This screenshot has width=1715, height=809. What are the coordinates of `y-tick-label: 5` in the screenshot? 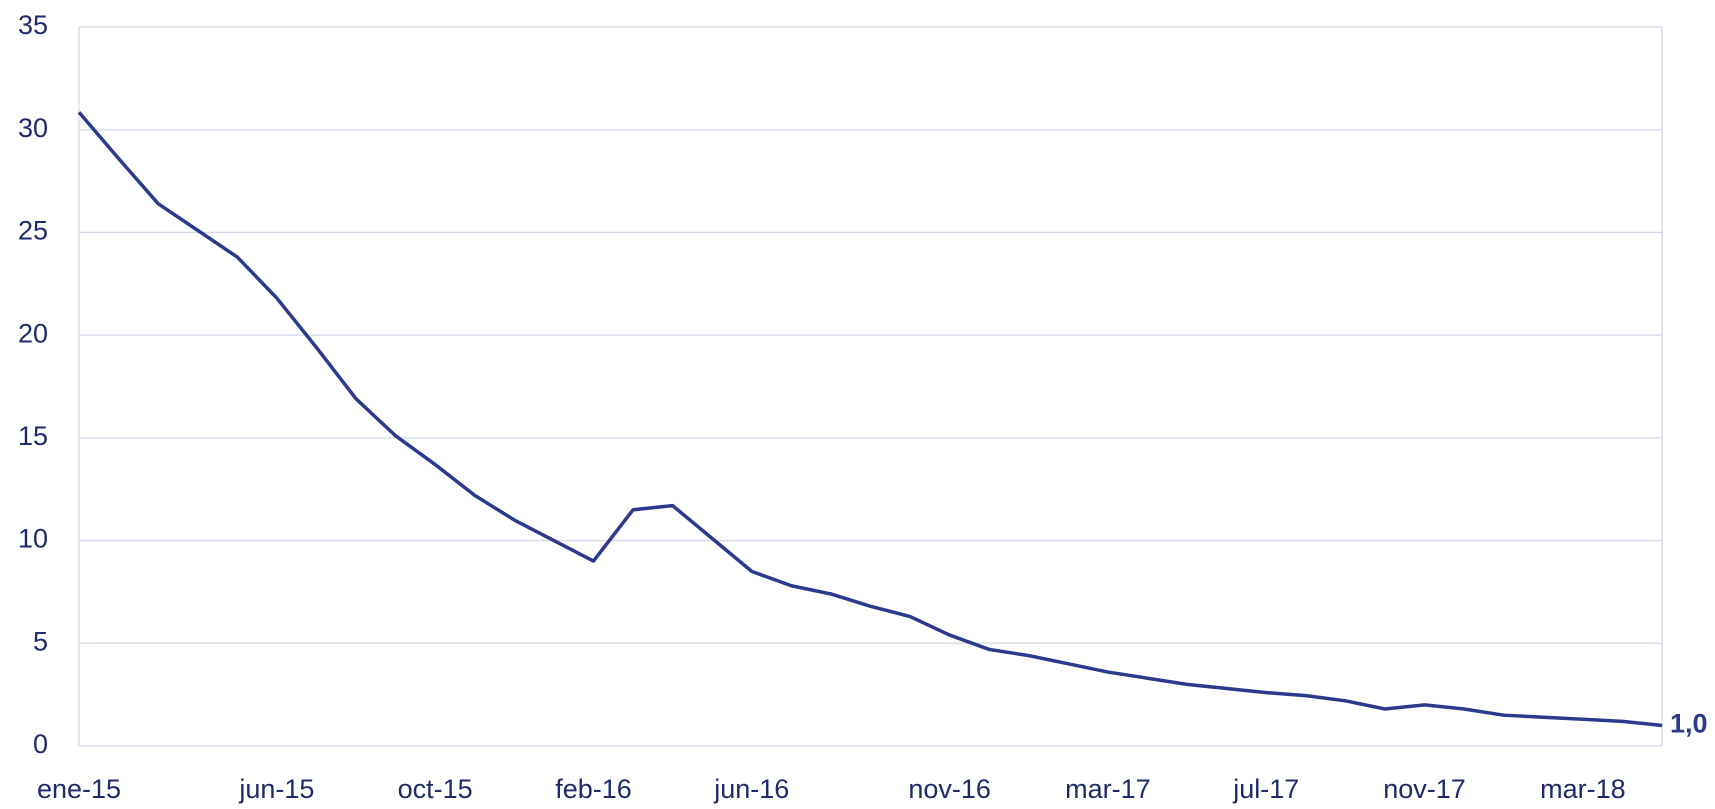 It's located at (40, 641).